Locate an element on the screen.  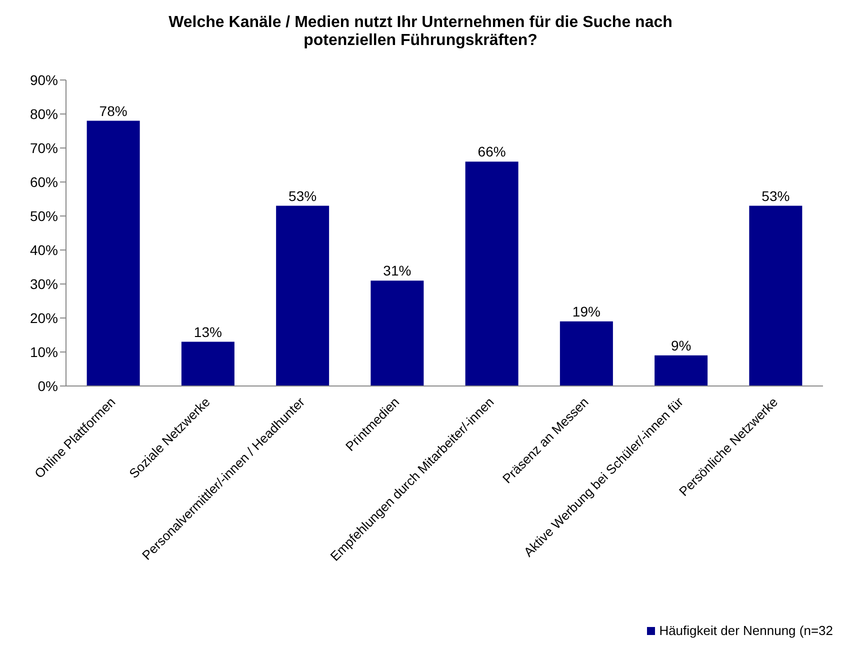
data-label: 13% is located at coordinates (208, 332).